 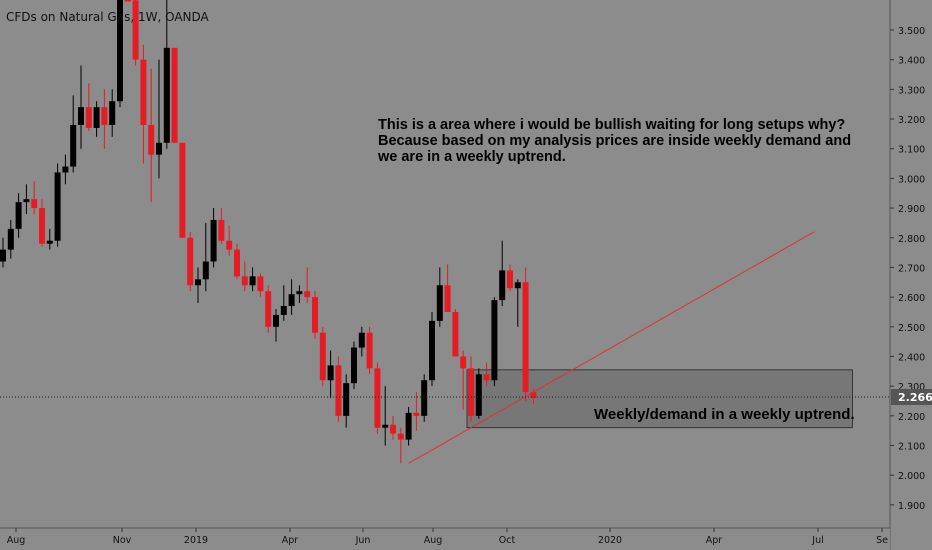 What do you see at coordinates (911, 298) in the screenshot?
I see `y-tick-label: 2.600` at bounding box center [911, 298].